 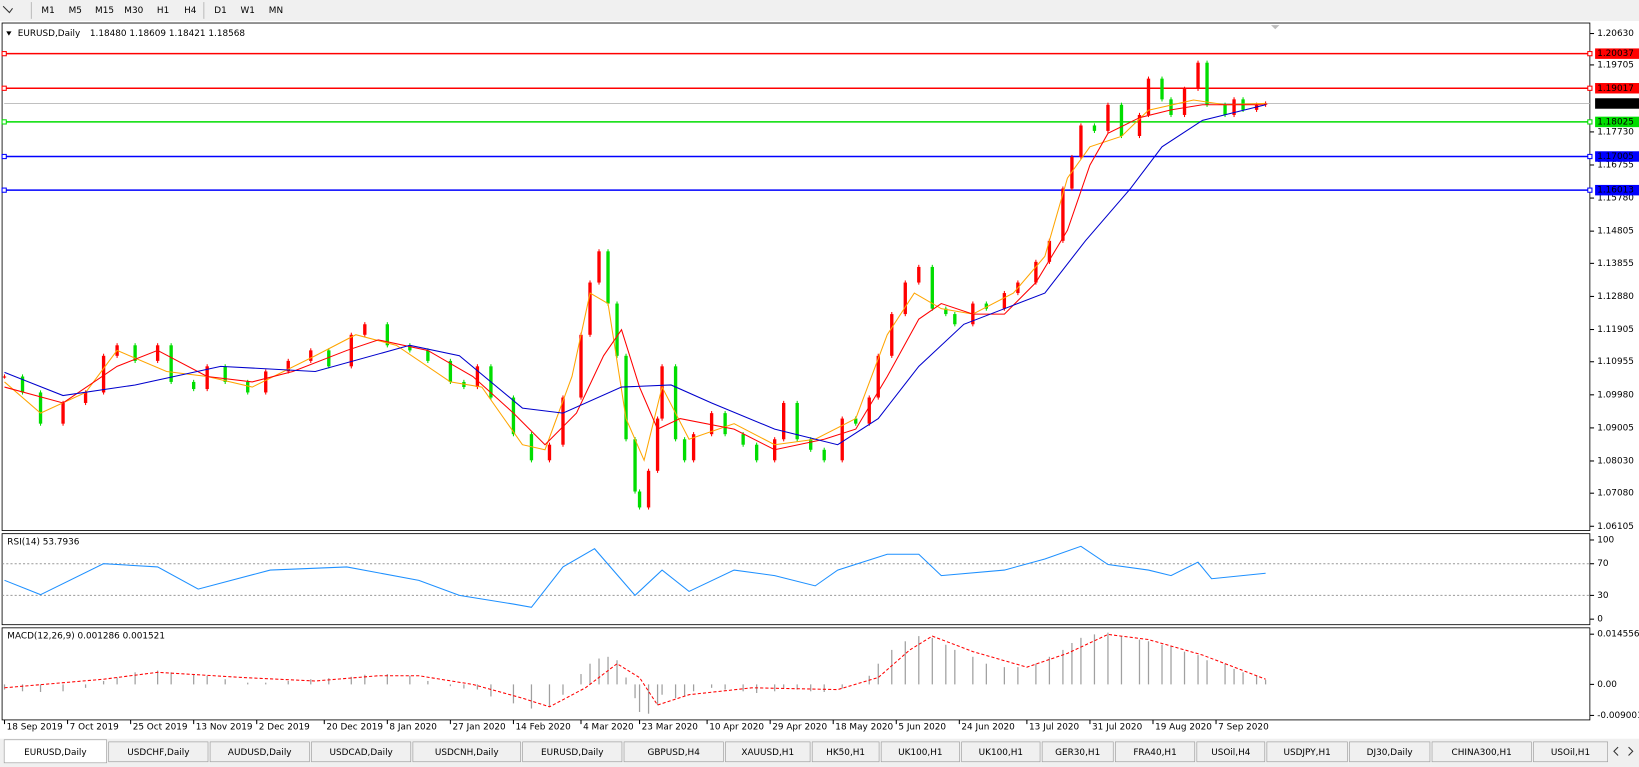 What do you see at coordinates (1623, 751) in the screenshot?
I see `tab-scroll` at bounding box center [1623, 751].